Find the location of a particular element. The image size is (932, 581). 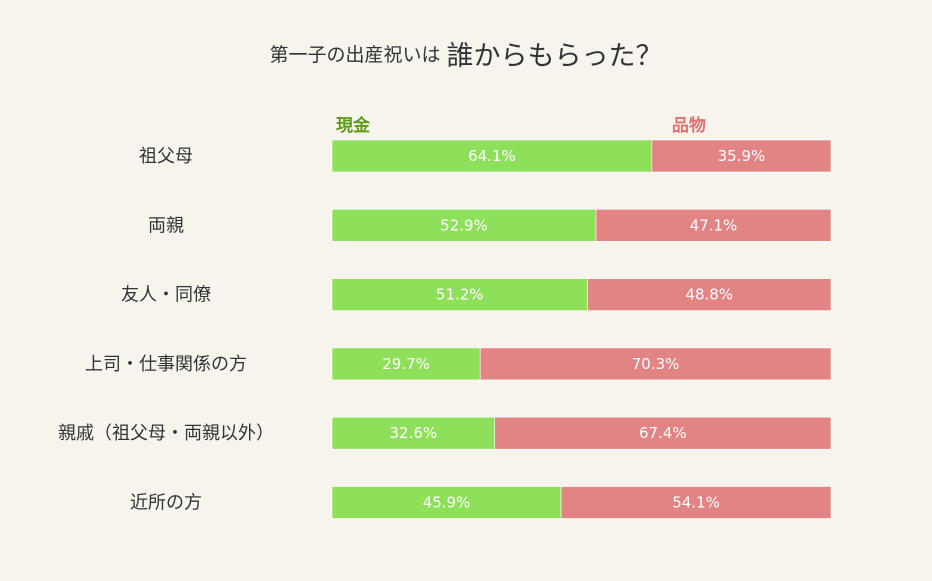

legend-label-cash: 現金 is located at coordinates (353, 125).